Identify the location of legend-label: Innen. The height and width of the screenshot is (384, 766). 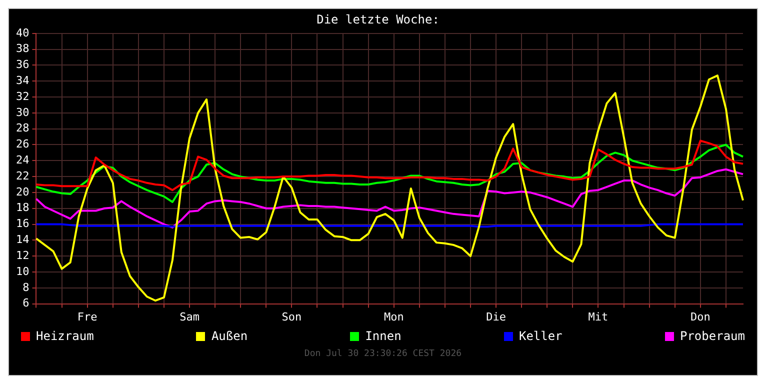
(383, 336).